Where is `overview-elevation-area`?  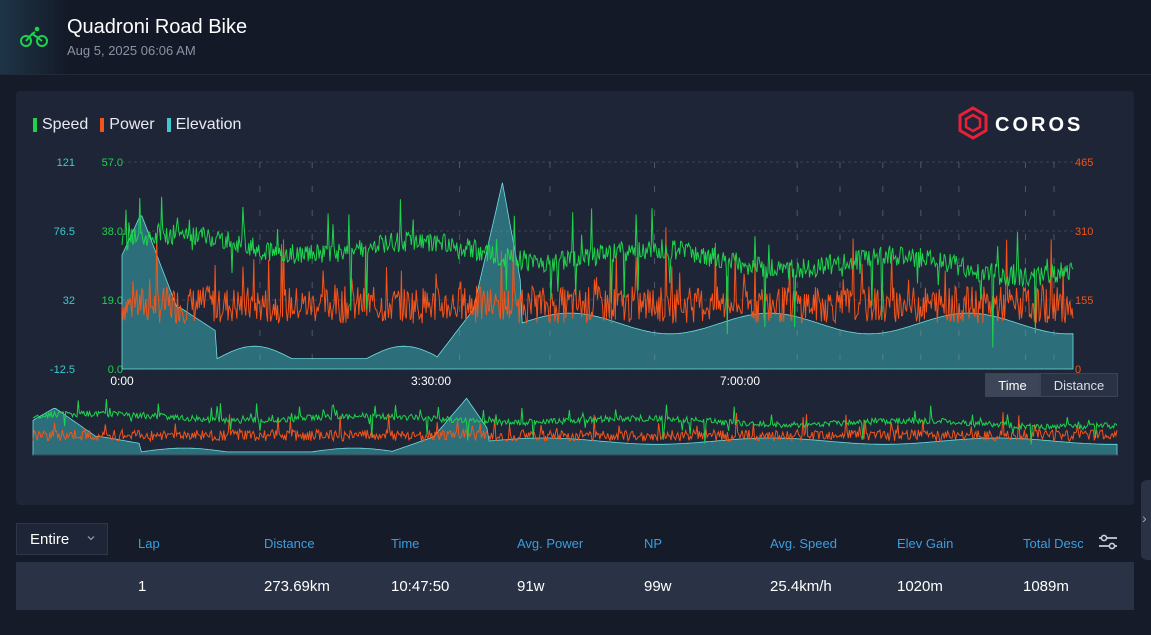
overview-elevation-area is located at coordinates (575, 426).